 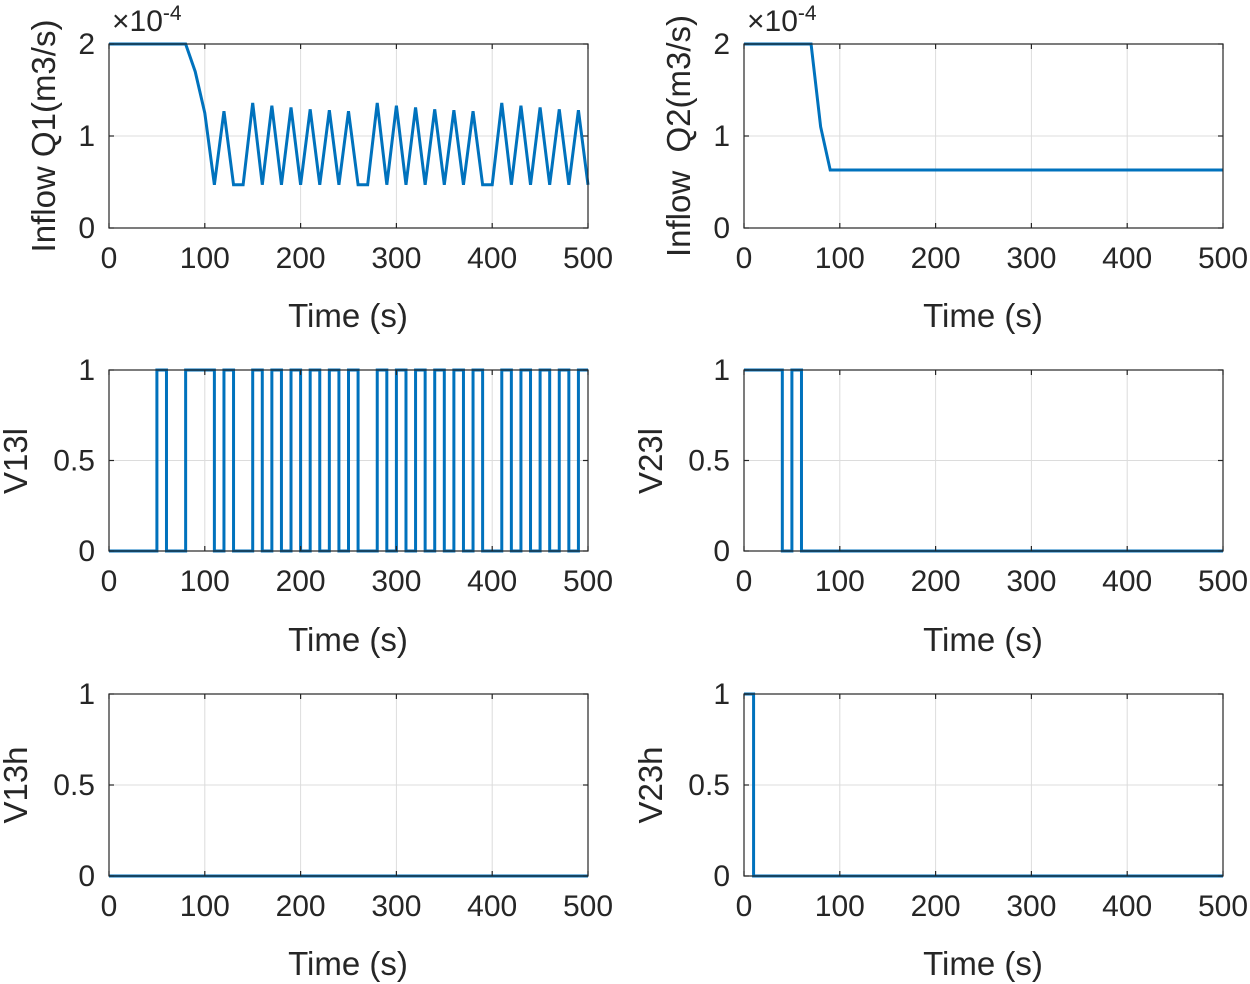 I want to click on y-axis-label: V13l, so click(x=17, y=461).